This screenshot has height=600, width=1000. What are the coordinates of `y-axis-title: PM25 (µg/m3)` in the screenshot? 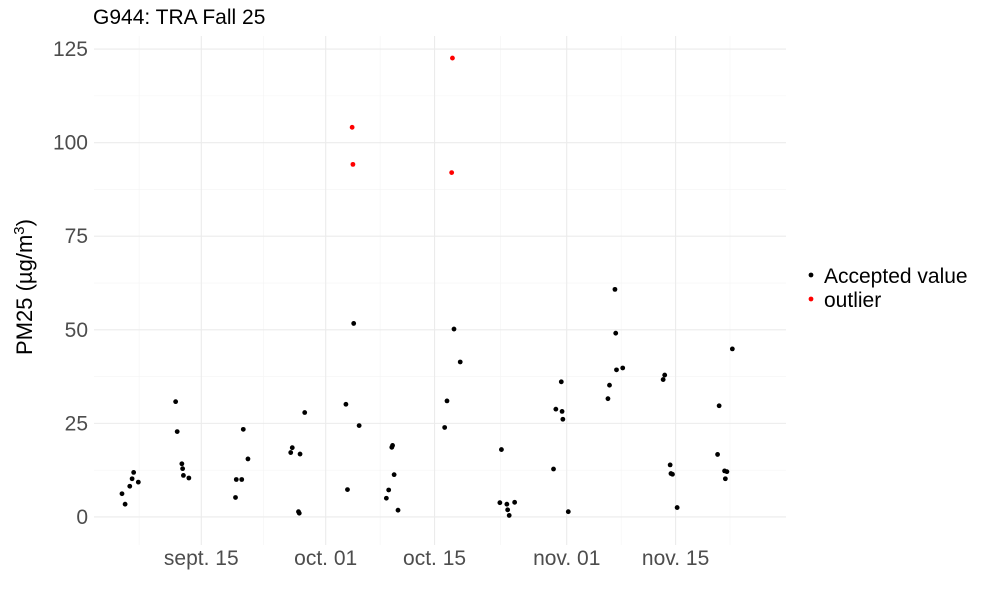 It's located at (24, 287).